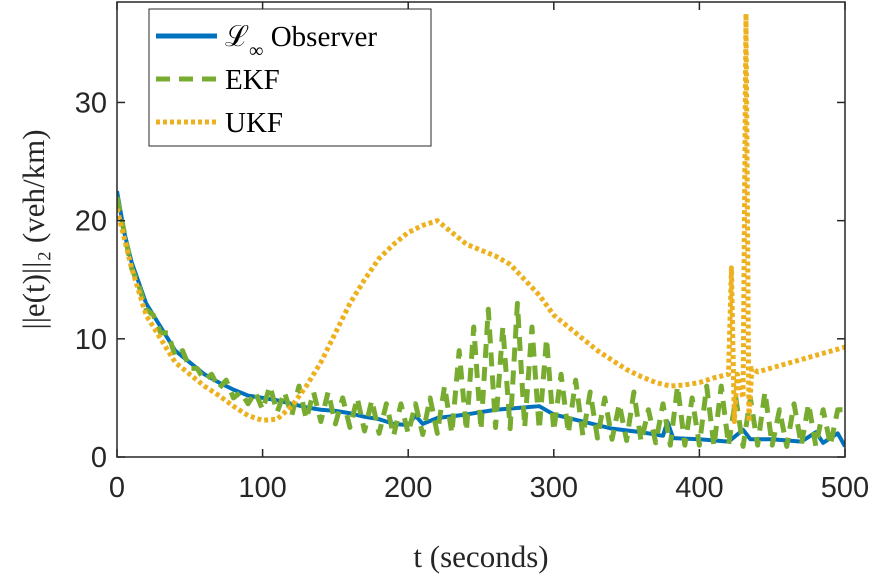  Describe the element at coordinates (845, 488) in the screenshot. I see `x-tick-label: 500` at that location.